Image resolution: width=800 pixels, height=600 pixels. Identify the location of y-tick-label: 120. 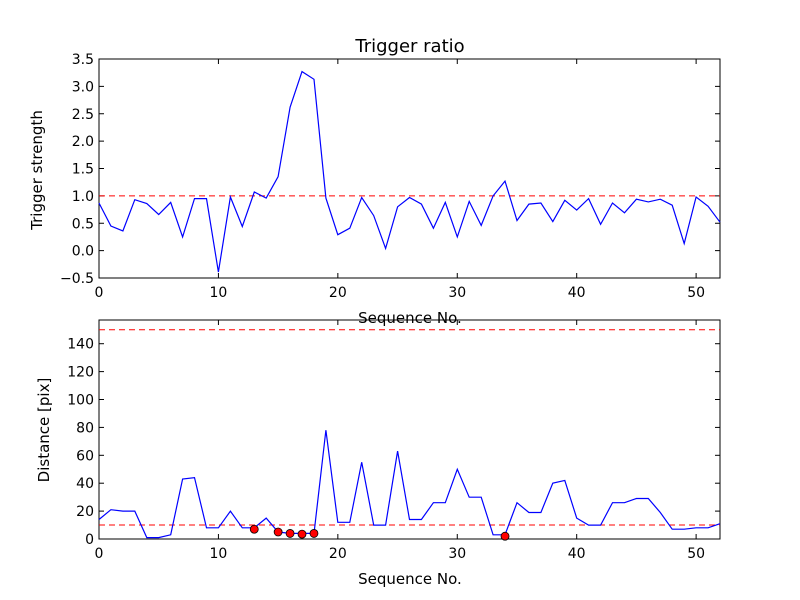
(80, 373).